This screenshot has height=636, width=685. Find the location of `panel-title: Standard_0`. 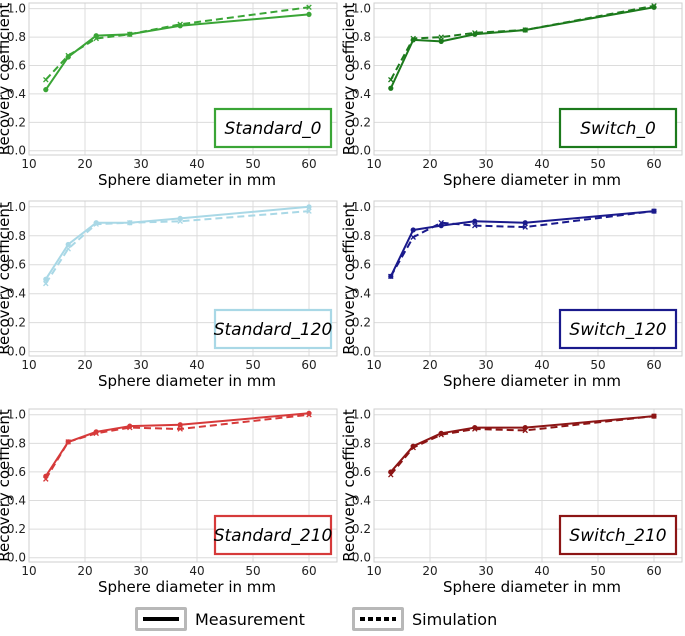

panel-title: Standard_0 is located at coordinates (273, 129).